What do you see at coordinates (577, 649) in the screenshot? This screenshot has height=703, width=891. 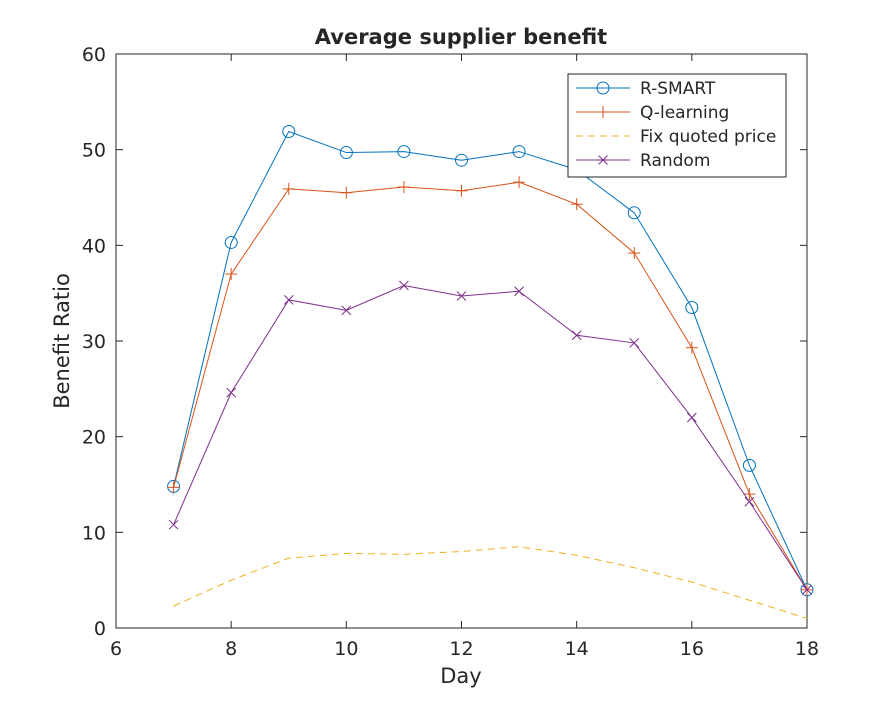 I see `x-tick-label: 14` at bounding box center [577, 649].